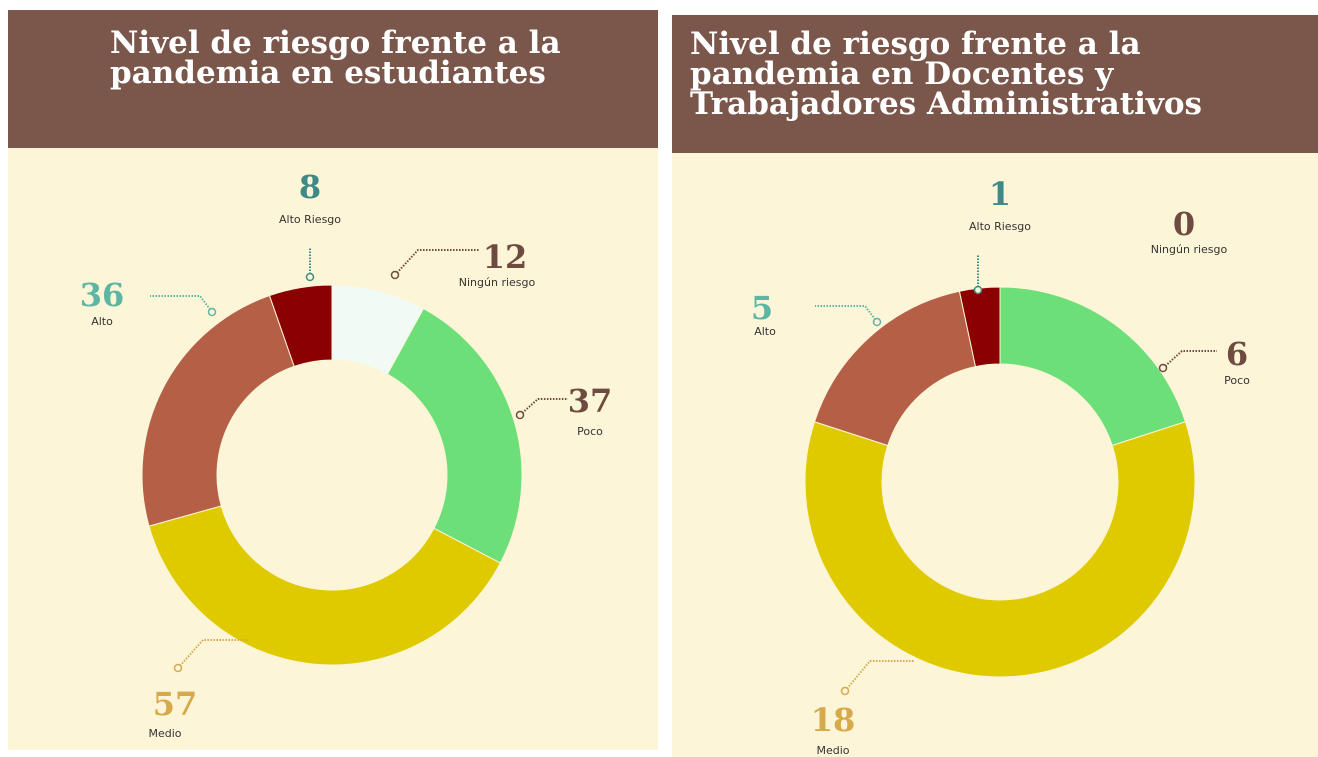  I want to click on value-label: 5, so click(762, 308).